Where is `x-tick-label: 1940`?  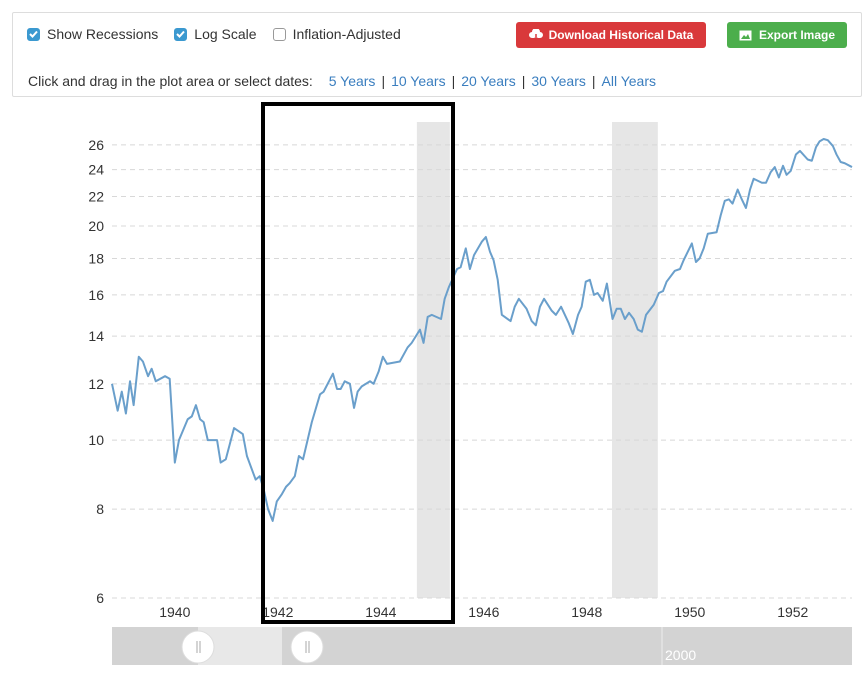
x-tick-label: 1940 is located at coordinates (174, 612).